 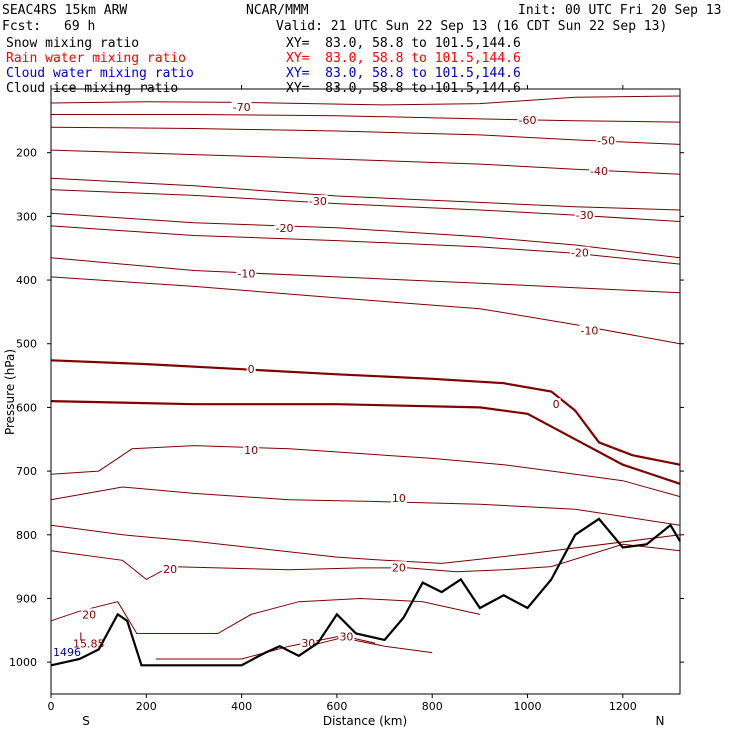 What do you see at coordinates (26, 407) in the screenshot?
I see `y-tick-label-4: 600` at bounding box center [26, 407].